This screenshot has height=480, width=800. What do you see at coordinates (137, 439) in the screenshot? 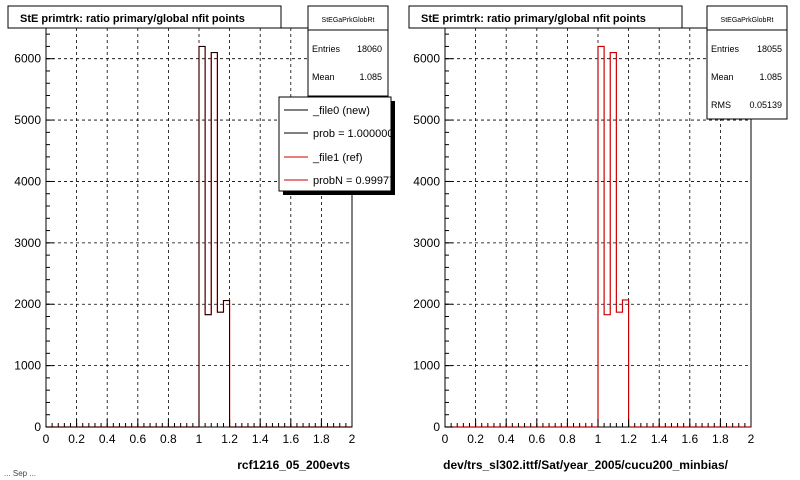
I see `left-x-tick-label: 0.6` at bounding box center [137, 439].